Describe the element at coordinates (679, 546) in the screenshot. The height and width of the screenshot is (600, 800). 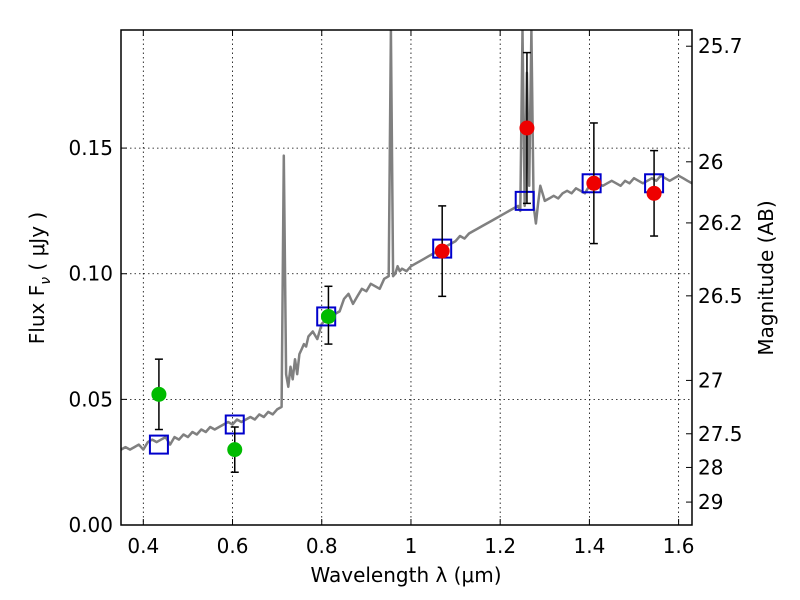
I see `x-tick-label: 1.6` at that location.